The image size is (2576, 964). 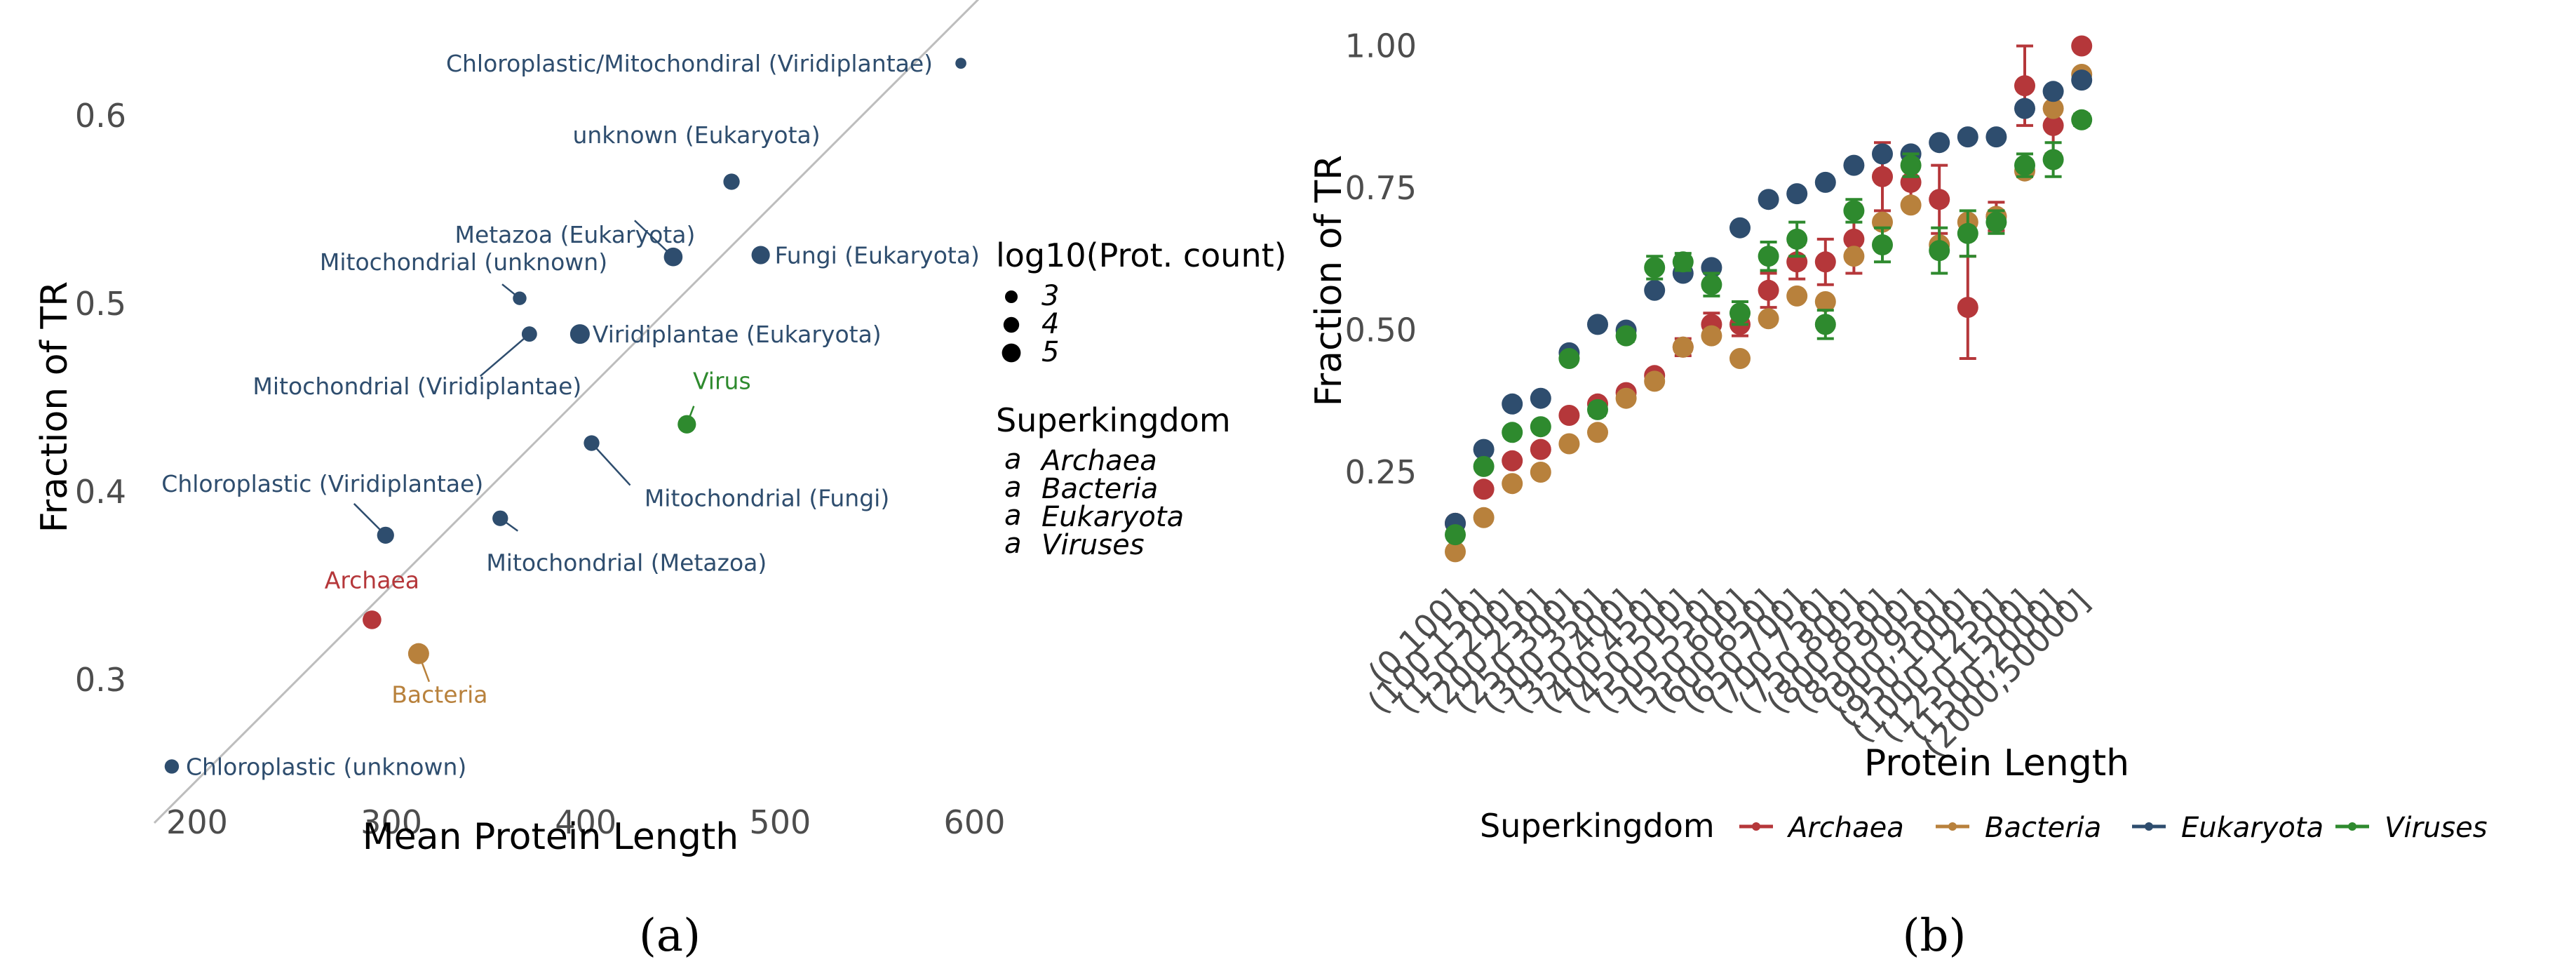 I want to click on point-viridiplantae-eukaryota, so click(x=579, y=334).